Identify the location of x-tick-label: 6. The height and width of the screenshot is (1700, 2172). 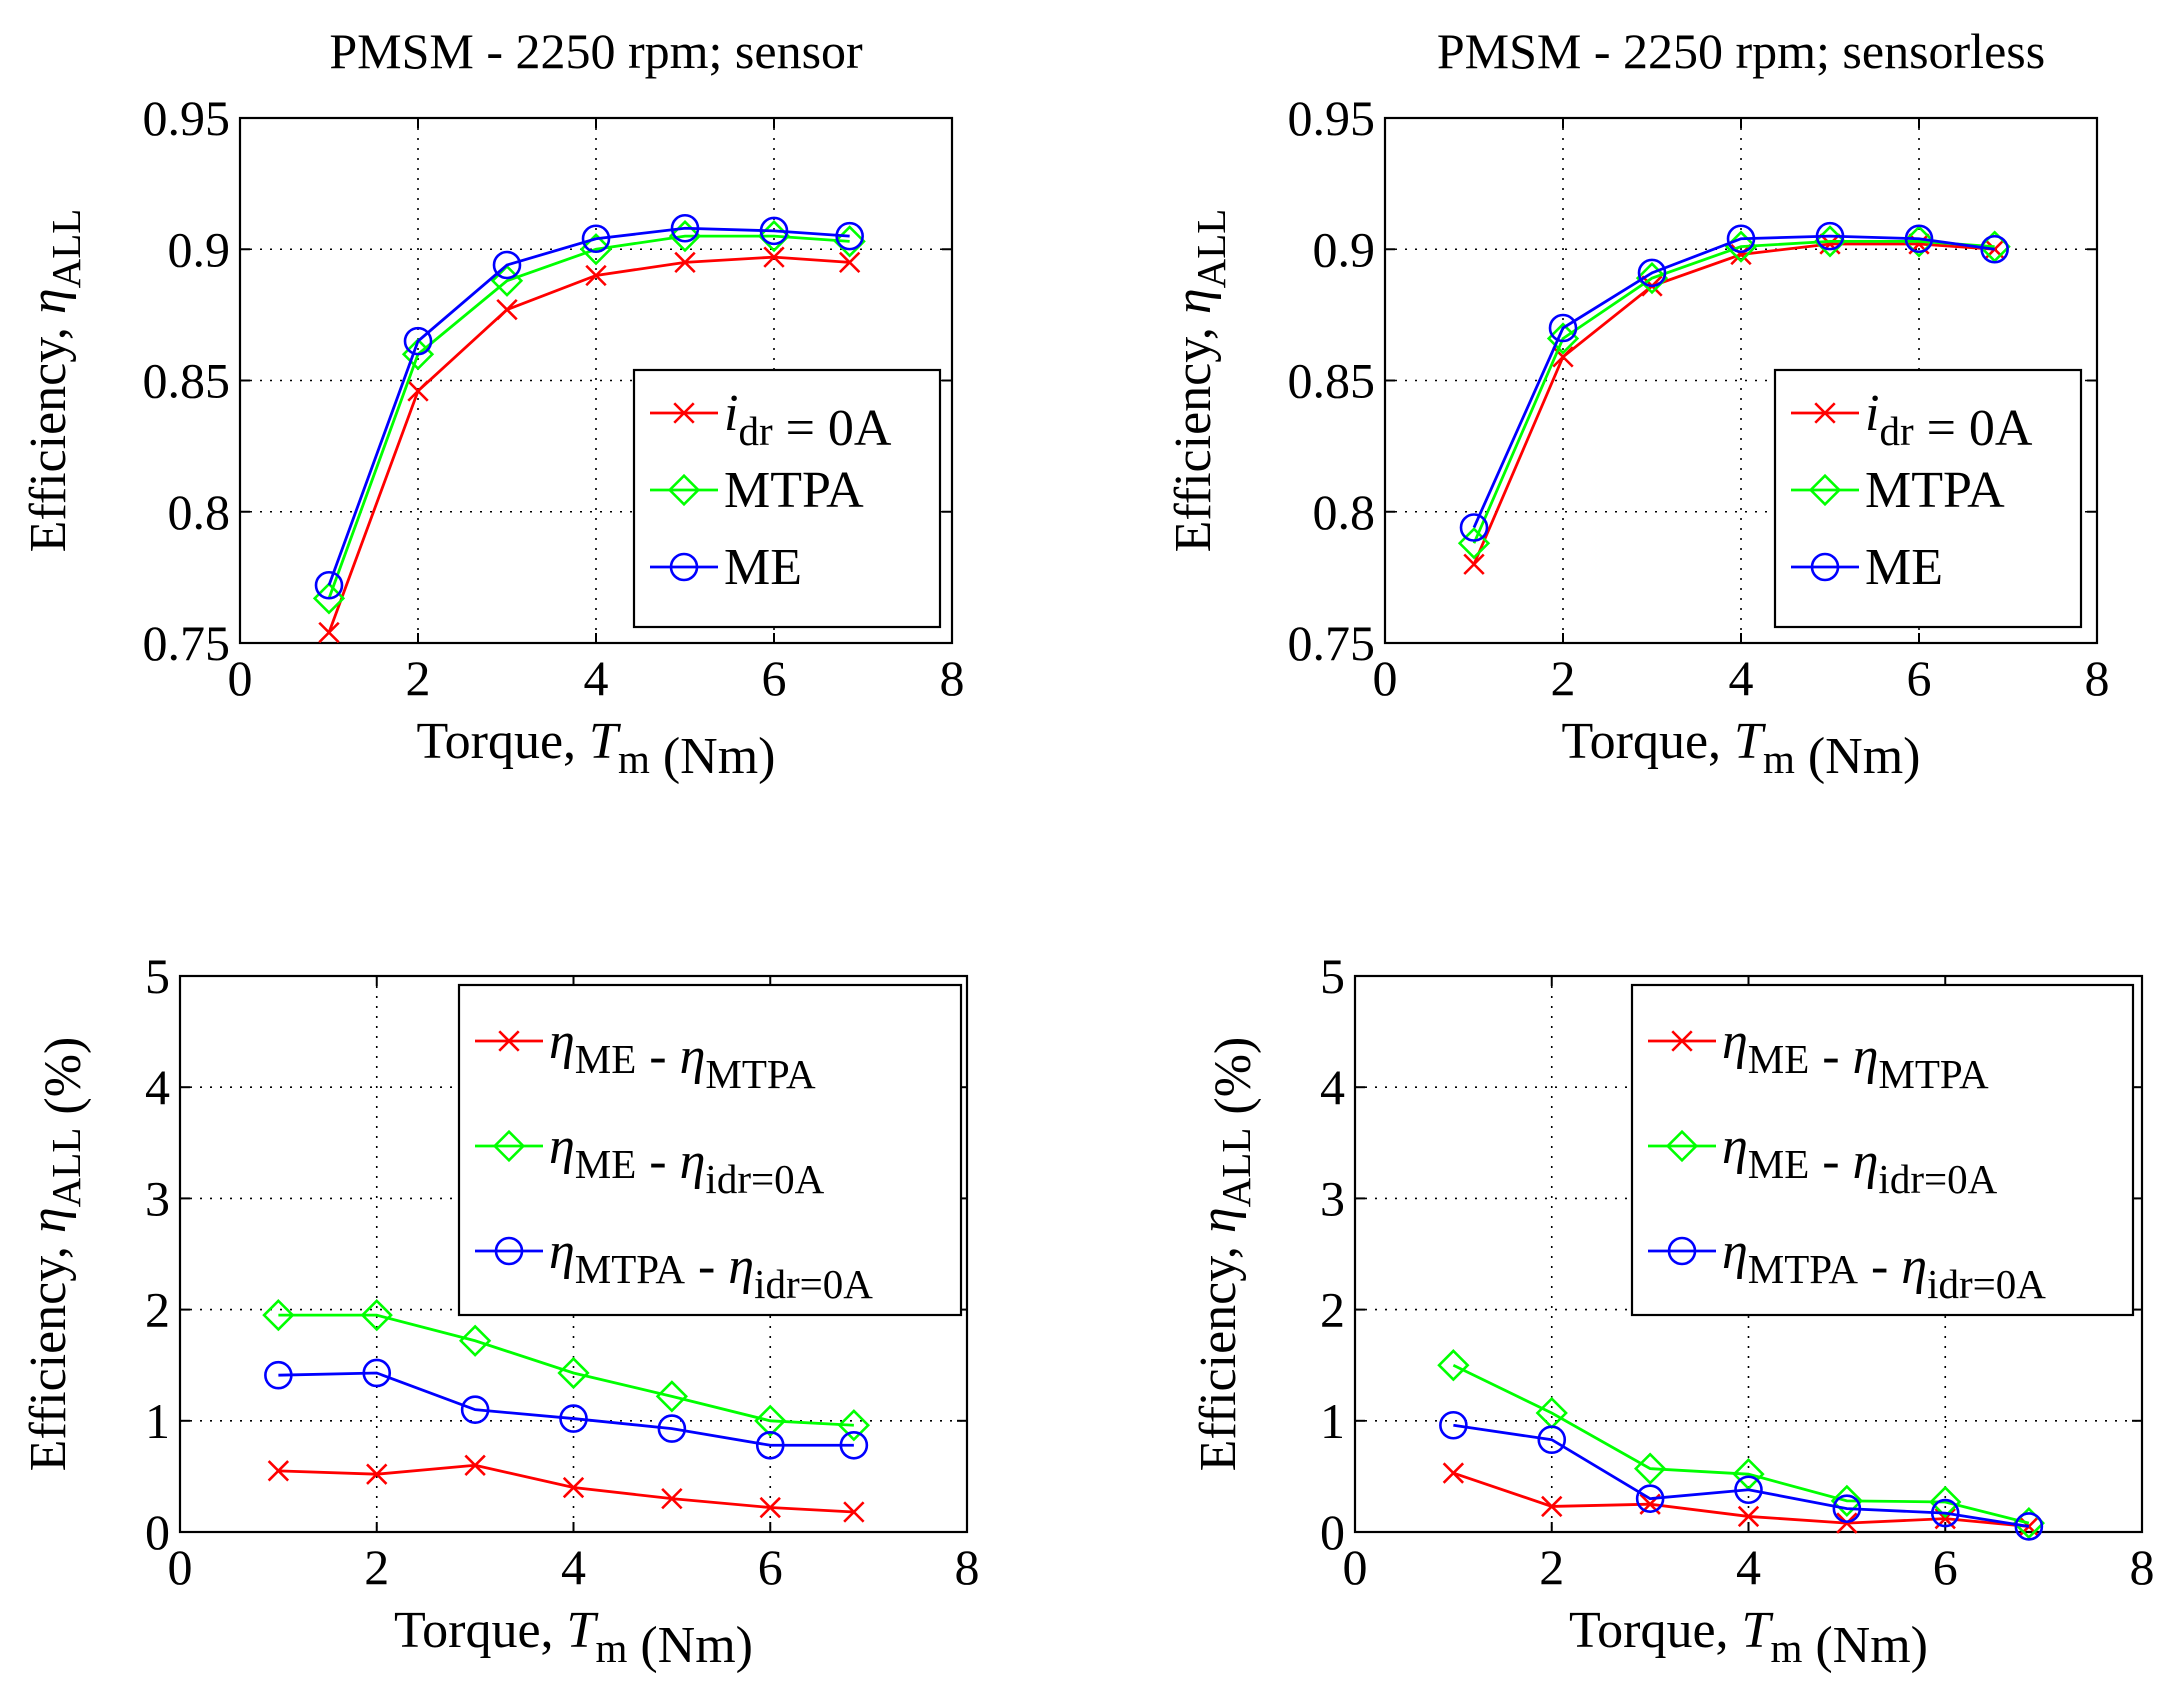
(774, 678).